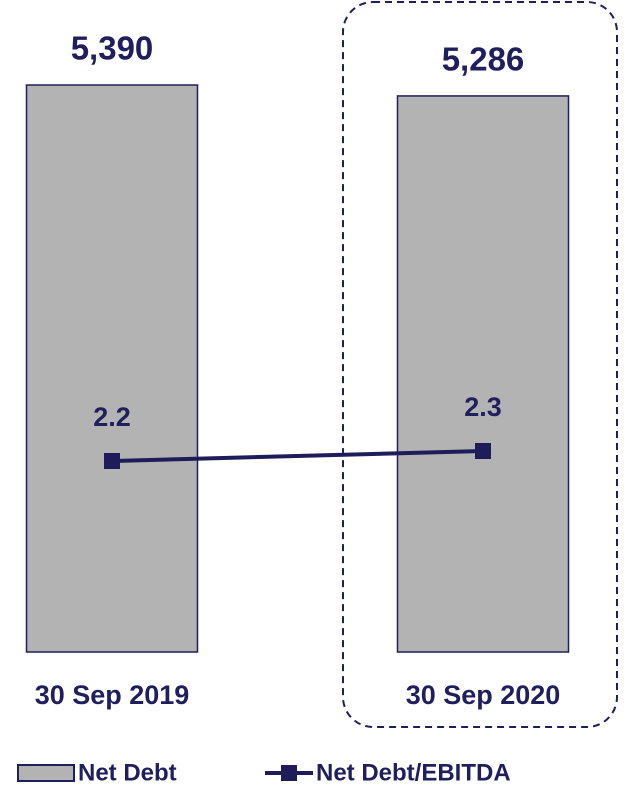 This screenshot has width=626, height=788. I want to click on legend-label: Net Debt/EBITDA, so click(413, 772).